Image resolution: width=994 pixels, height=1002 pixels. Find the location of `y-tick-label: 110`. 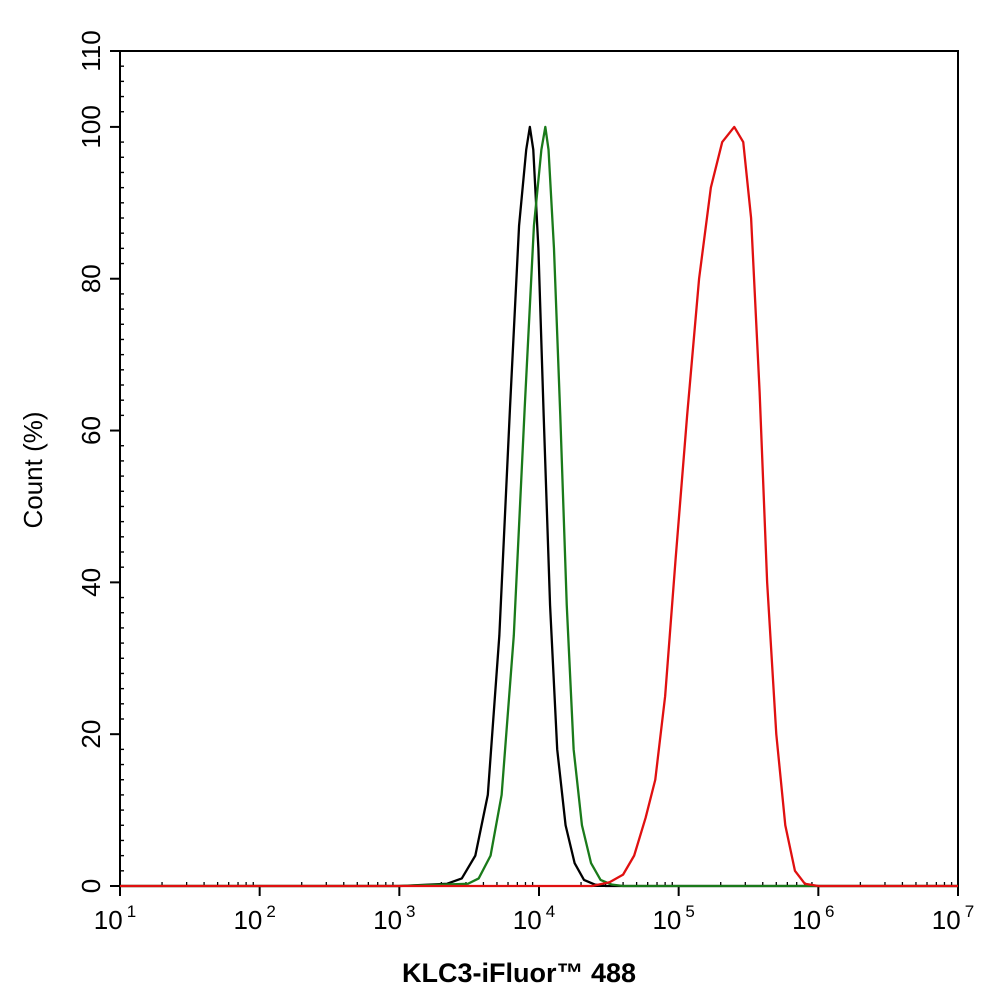

y-tick-label: 110 is located at coordinates (91, 50).